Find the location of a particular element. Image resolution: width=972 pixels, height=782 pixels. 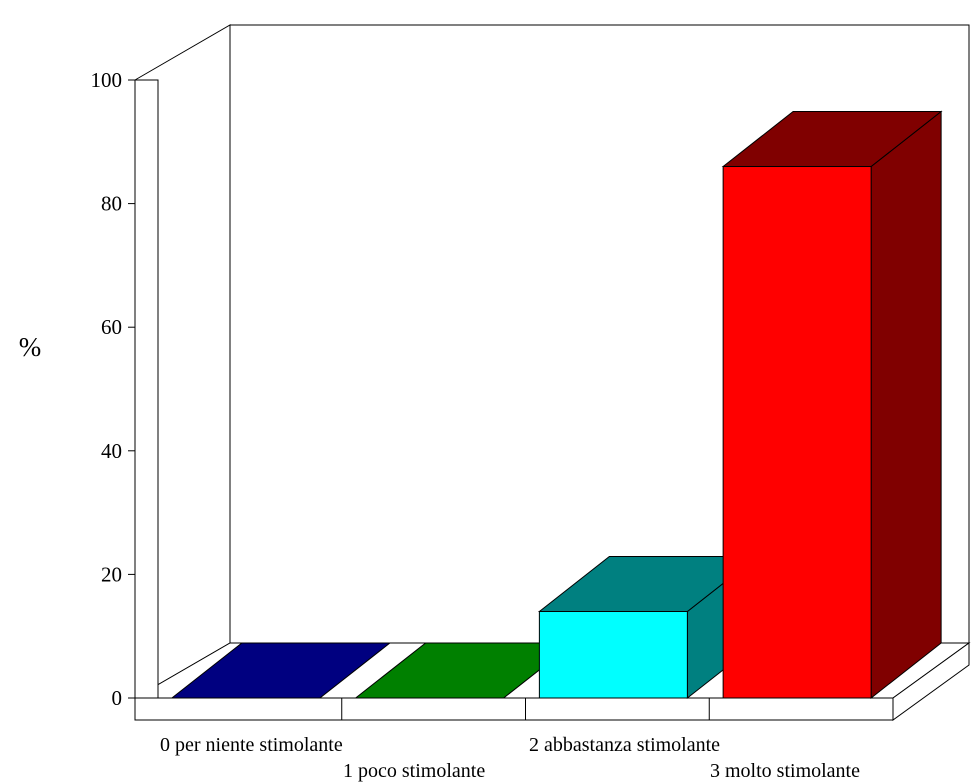

y-tick-label: 20 is located at coordinates (111, 574).